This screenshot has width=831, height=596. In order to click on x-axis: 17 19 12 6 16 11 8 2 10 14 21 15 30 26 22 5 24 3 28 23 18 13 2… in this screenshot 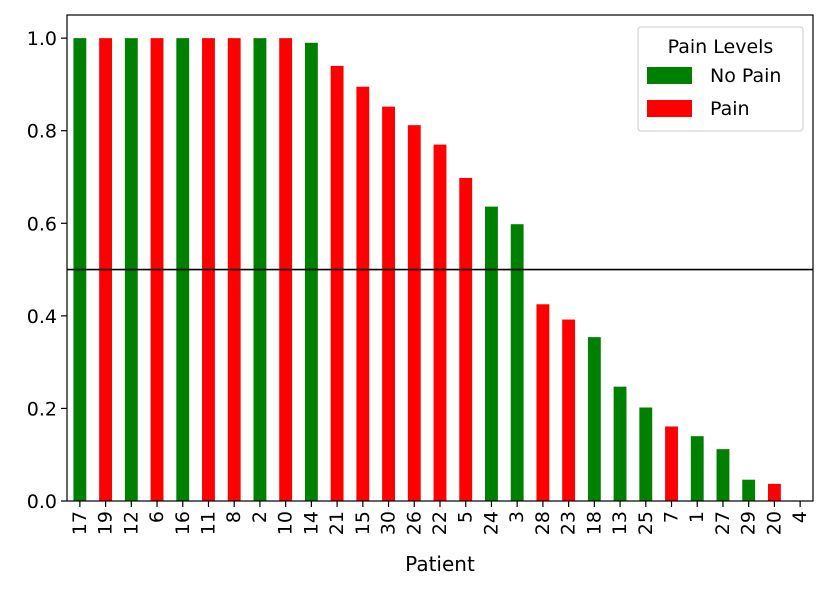, I will do `click(440, 518)`.